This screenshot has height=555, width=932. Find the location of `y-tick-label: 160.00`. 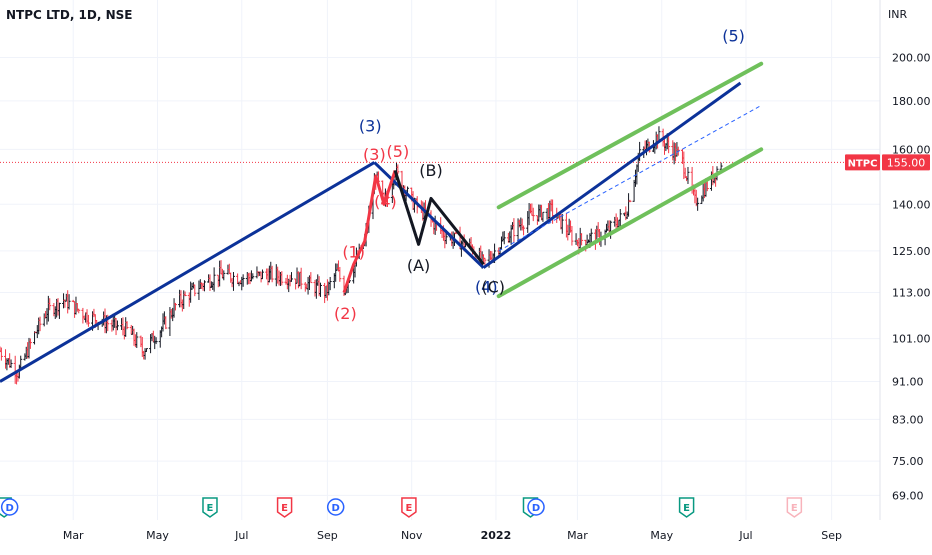

y-tick-label: 160.00 is located at coordinates (911, 149).